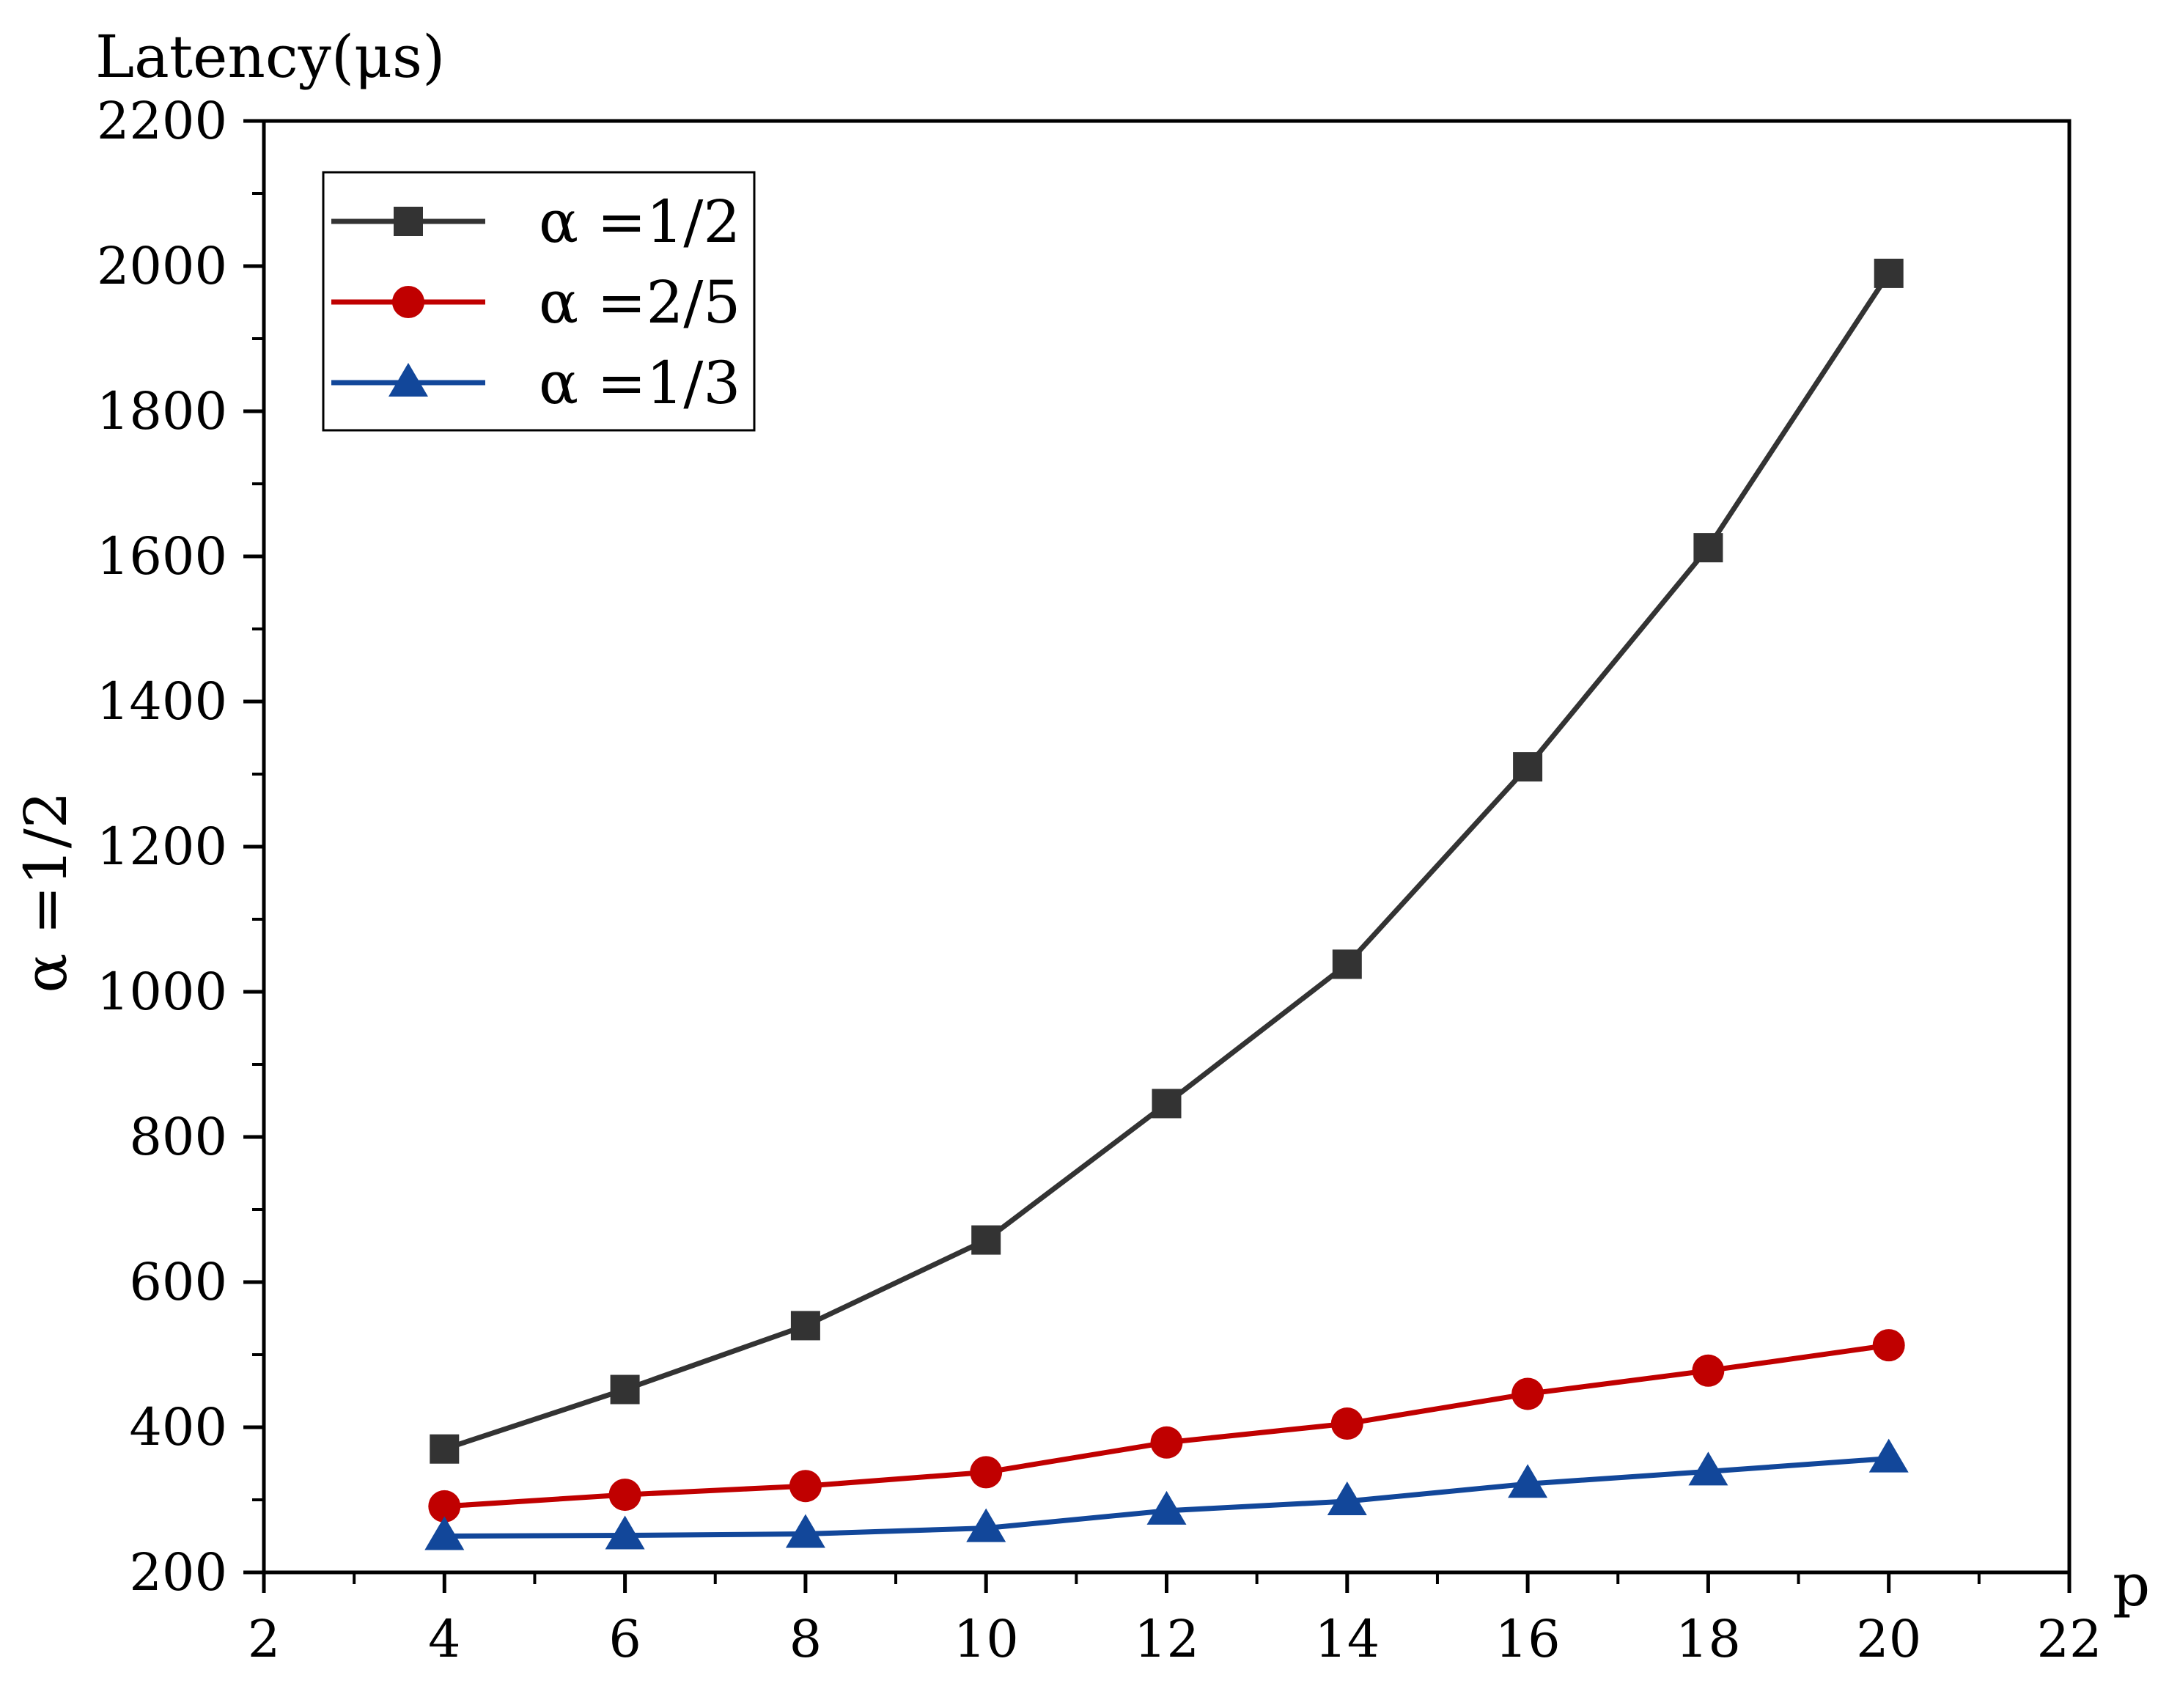  I want to click on x-tick-label: 4, so click(444, 1639).